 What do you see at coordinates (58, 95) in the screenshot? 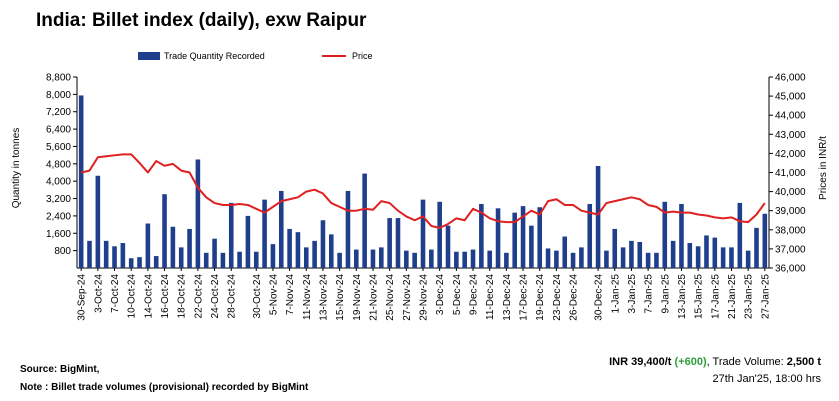
I see `y-tick-label: 8,000` at bounding box center [58, 95].